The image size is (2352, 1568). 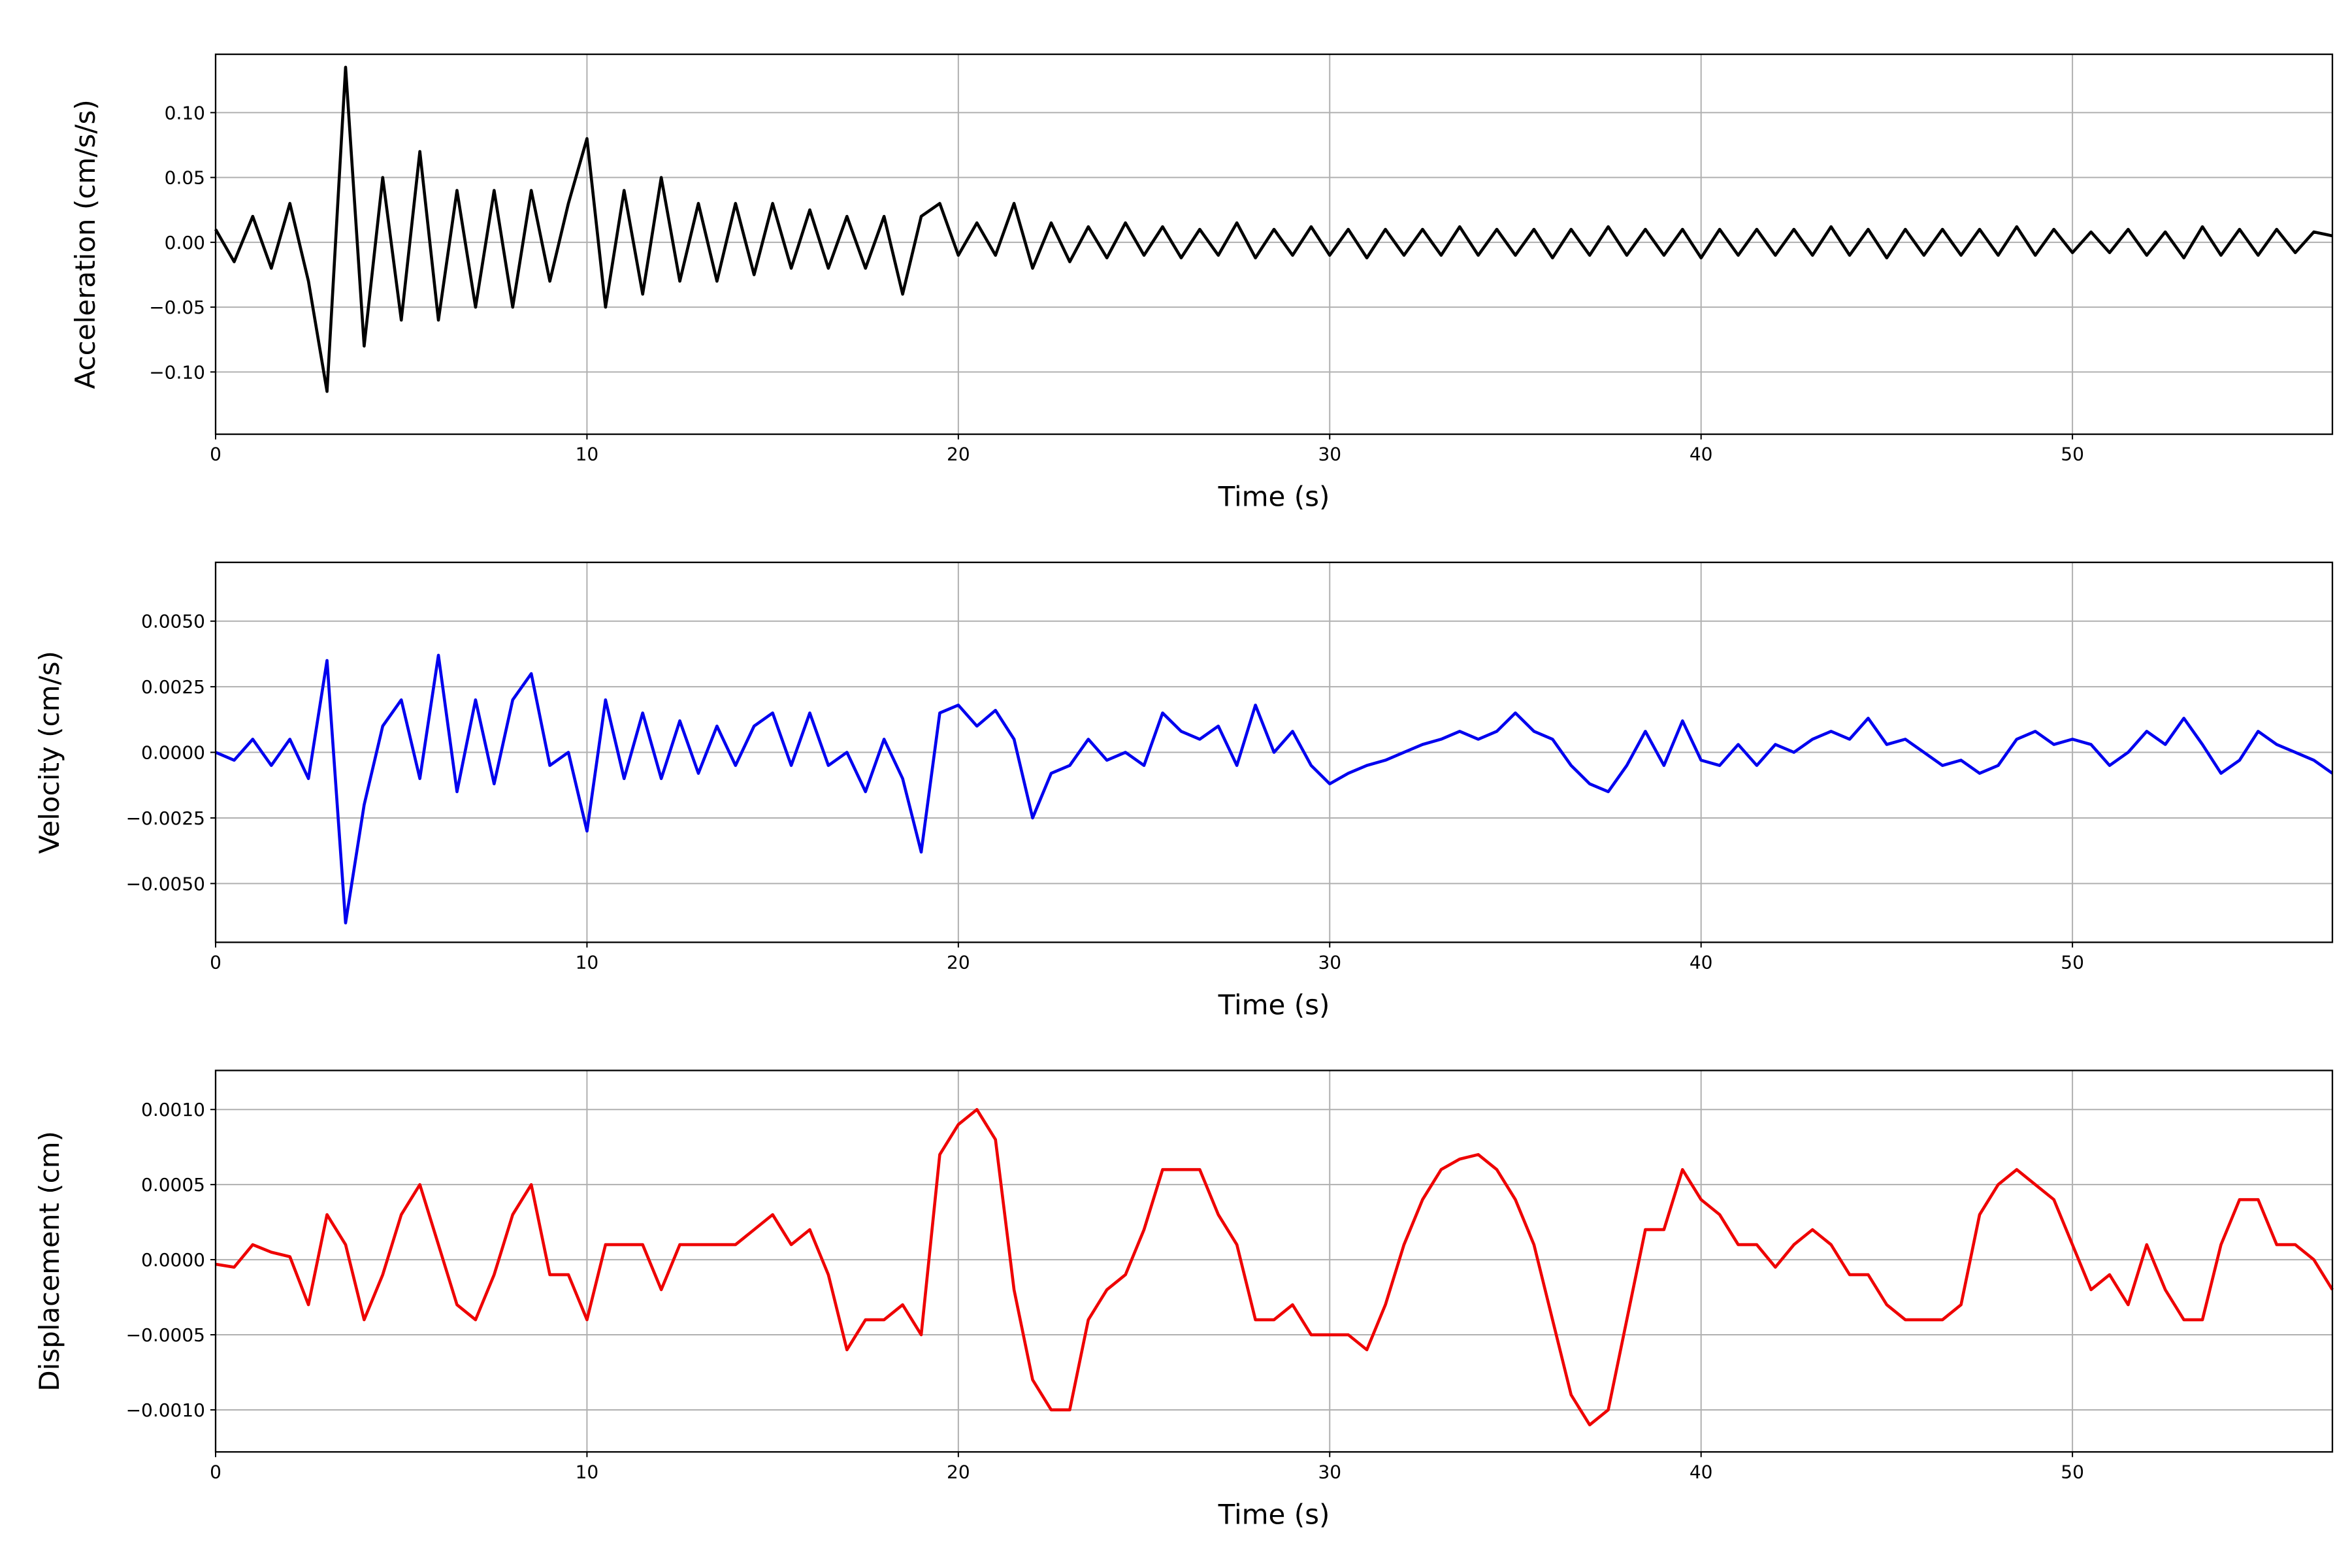 What do you see at coordinates (49, 1261) in the screenshot?
I see `y-axis-label: Displacement (cm)` at bounding box center [49, 1261].